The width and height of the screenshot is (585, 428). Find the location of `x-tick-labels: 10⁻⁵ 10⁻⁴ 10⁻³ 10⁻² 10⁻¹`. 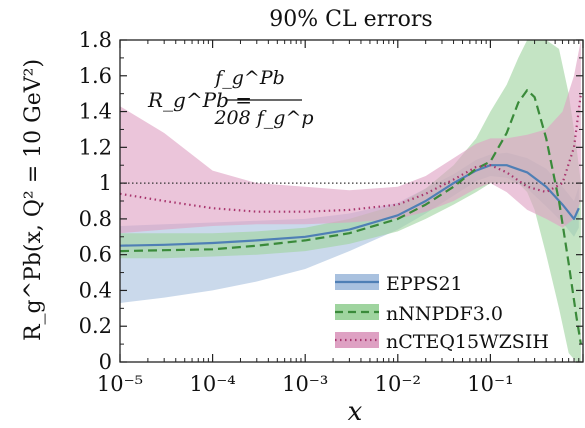

x-tick-labels: 10⁻⁵ 10⁻⁴ 10⁻³ 10⁻² 10⁻¹ is located at coordinates (305, 384).